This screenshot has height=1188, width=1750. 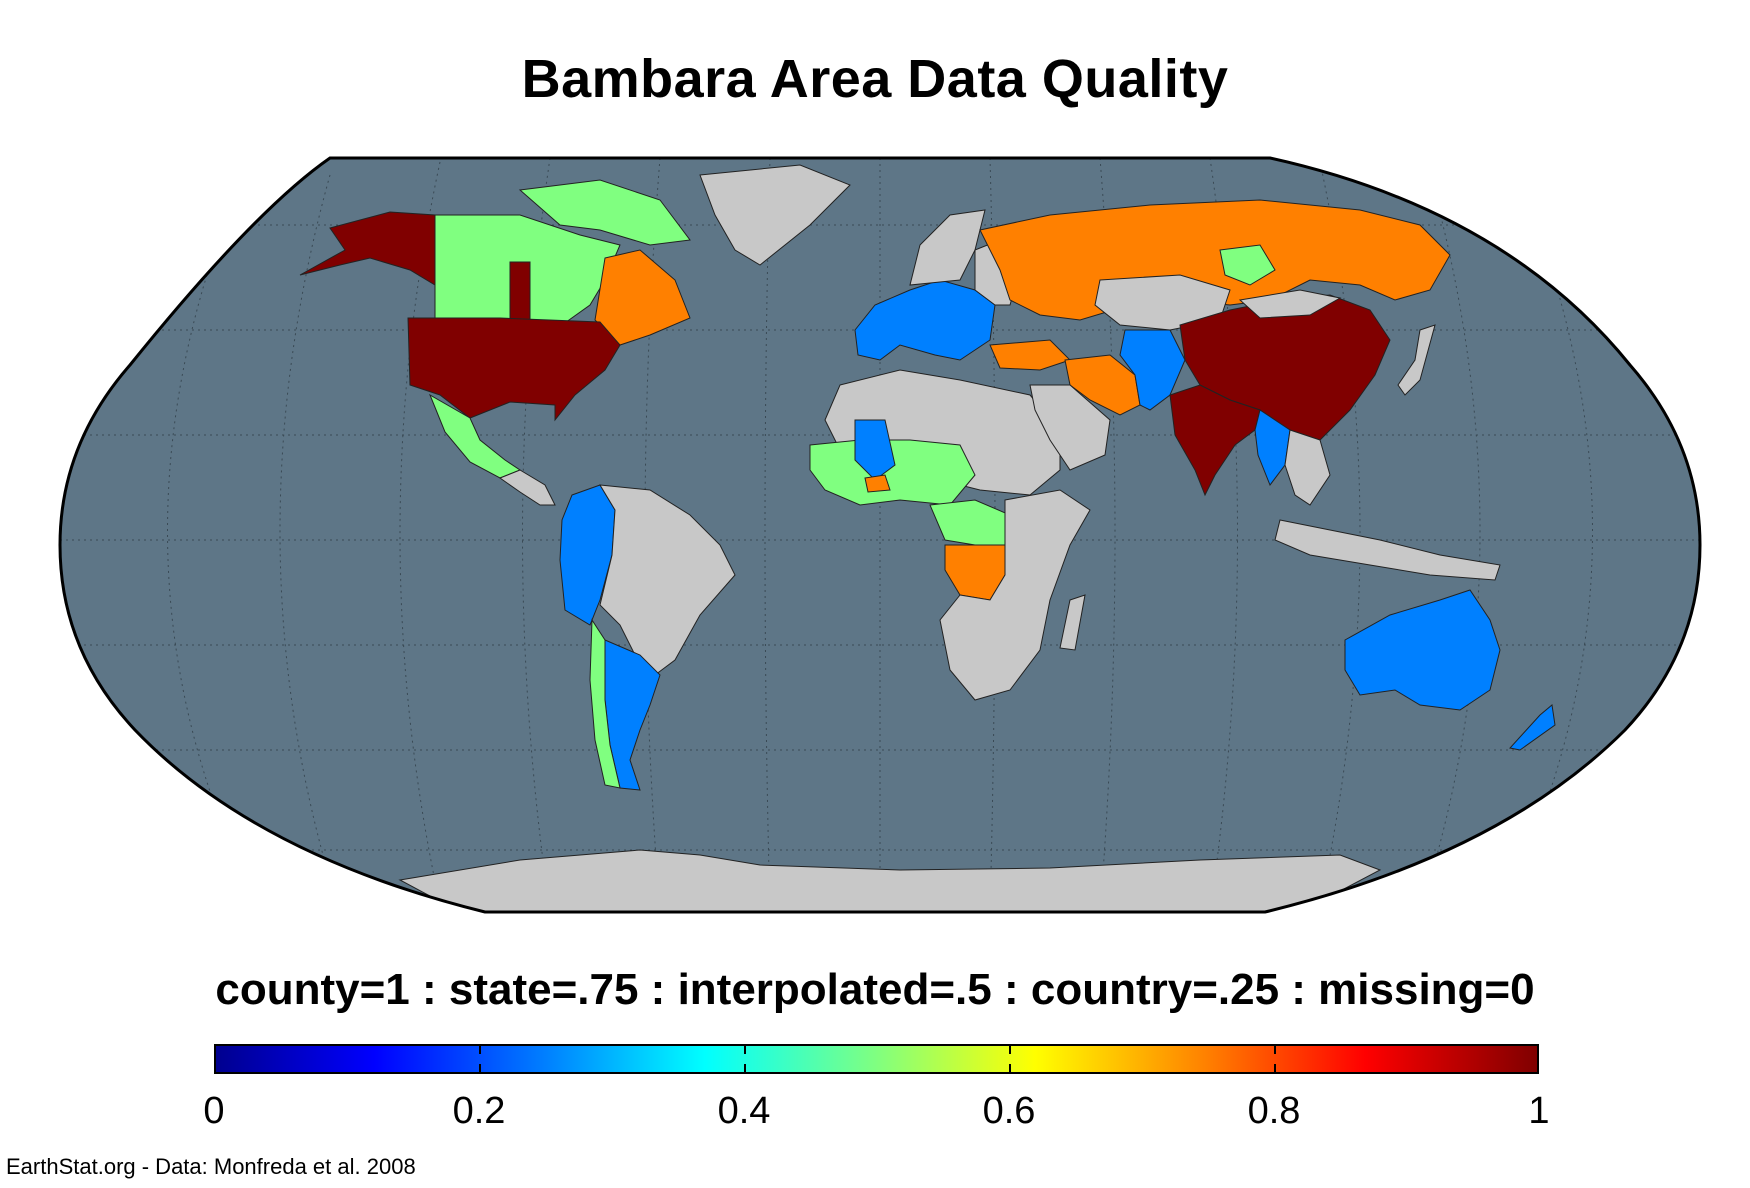 What do you see at coordinates (514, 369) in the screenshot?
I see `region-united-states` at bounding box center [514, 369].